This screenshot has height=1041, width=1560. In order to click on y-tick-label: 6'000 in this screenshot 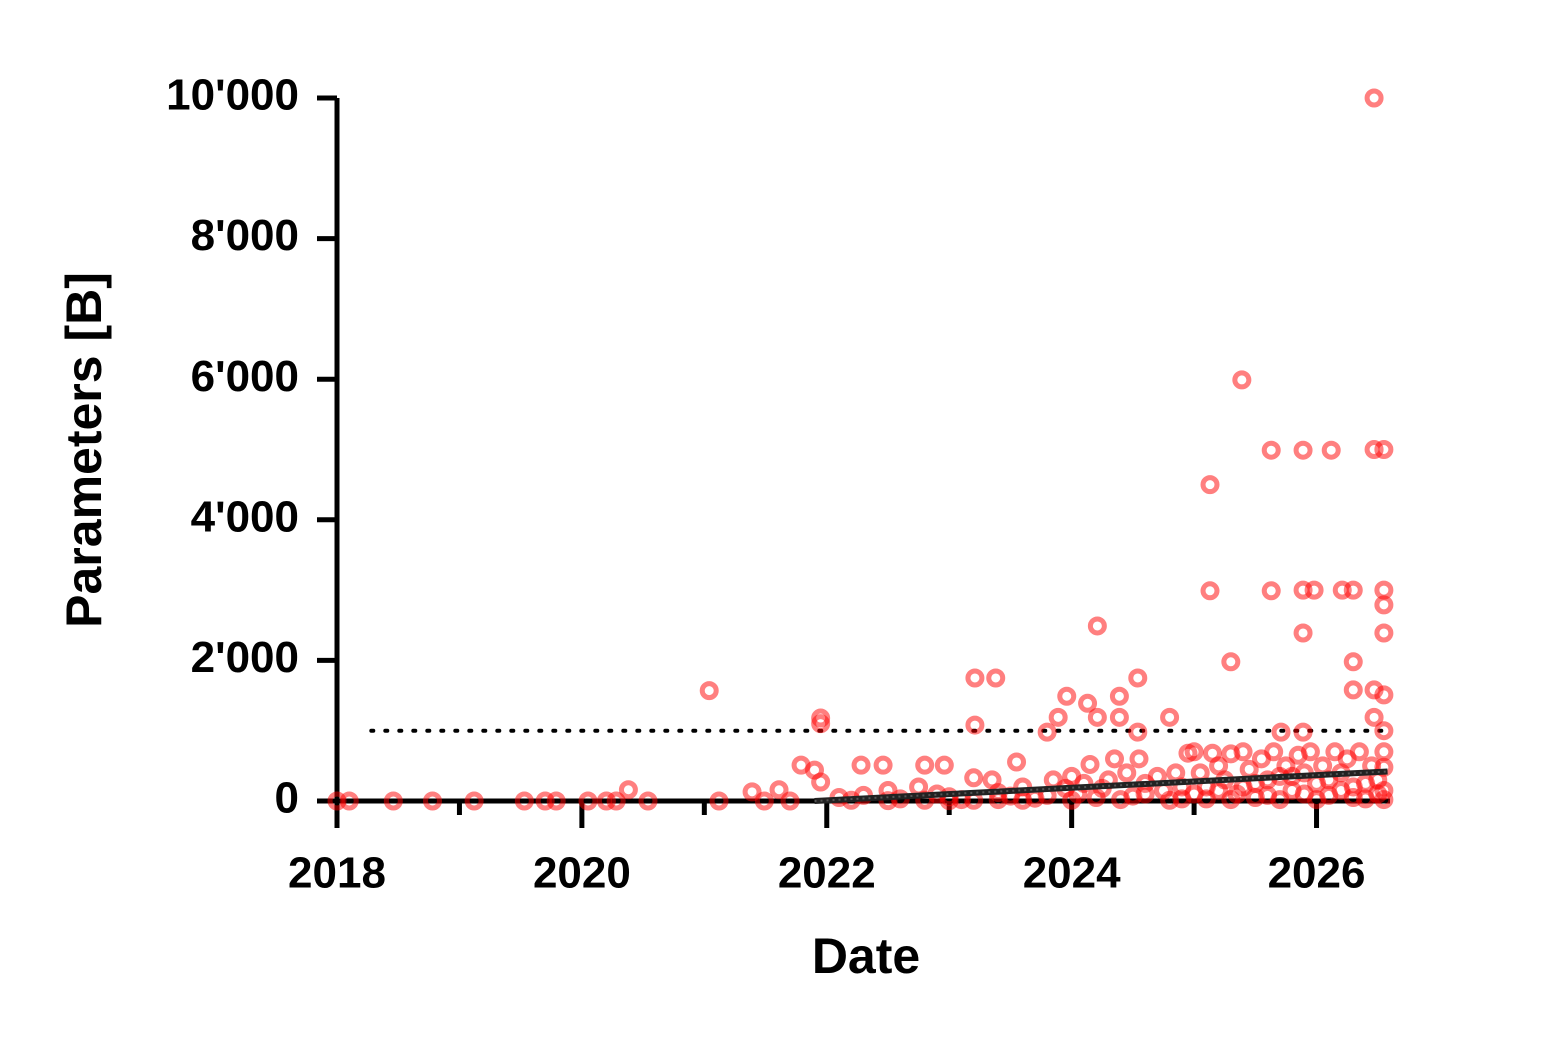, I will do `click(245, 376)`.